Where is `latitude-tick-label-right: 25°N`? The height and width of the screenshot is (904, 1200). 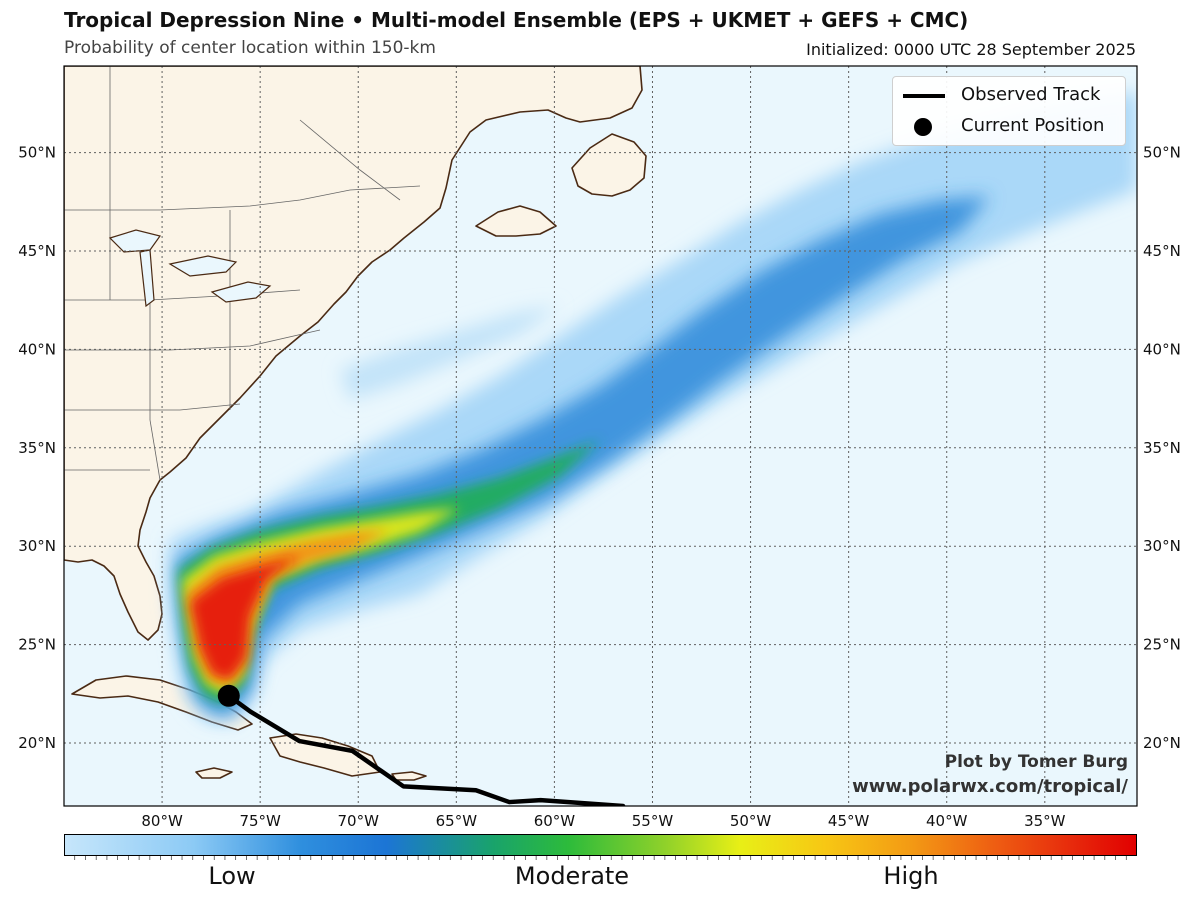
latitude-tick-label-right: 25°N is located at coordinates (1162, 645).